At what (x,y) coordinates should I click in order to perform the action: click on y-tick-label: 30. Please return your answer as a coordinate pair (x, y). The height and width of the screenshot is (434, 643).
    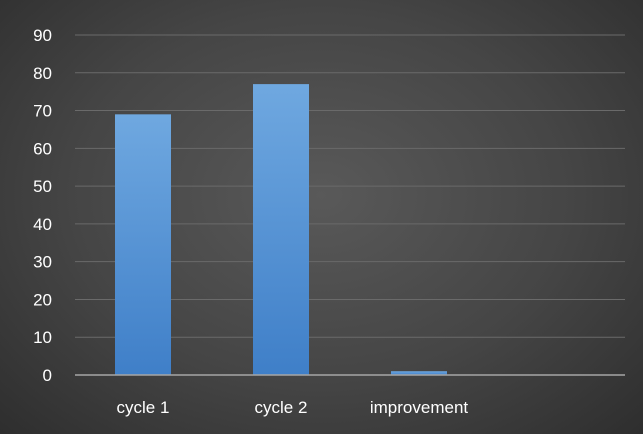
    Looking at the image, I should click on (42, 262).